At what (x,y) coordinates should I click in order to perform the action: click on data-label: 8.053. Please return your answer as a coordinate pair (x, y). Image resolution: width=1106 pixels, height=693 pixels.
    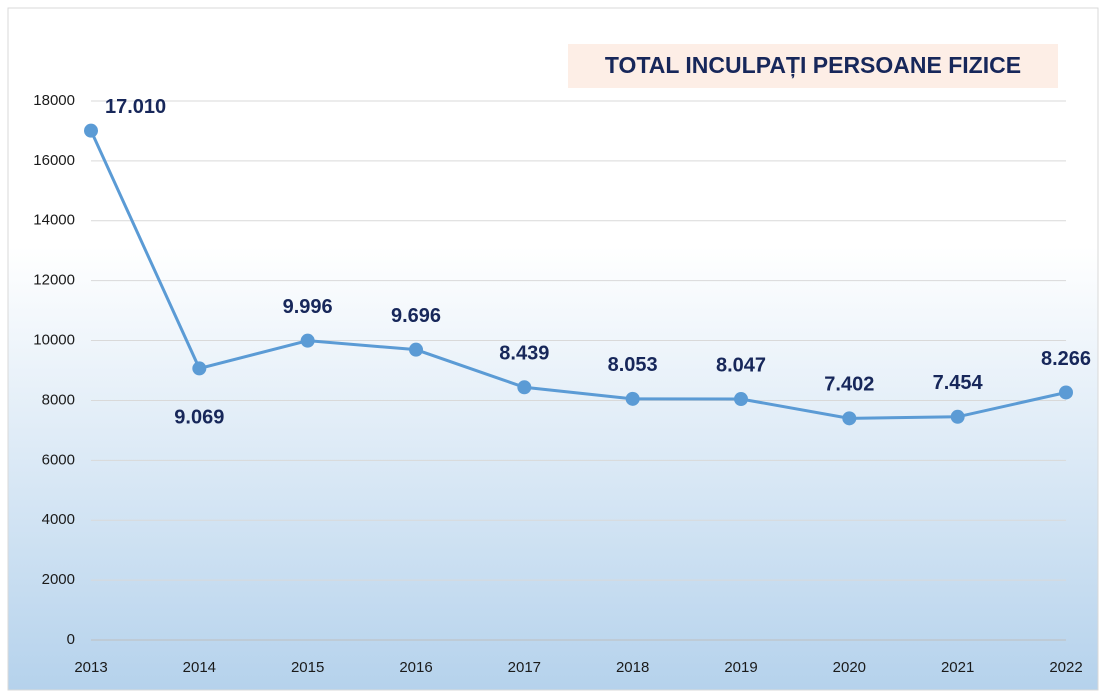
    Looking at the image, I should click on (633, 365).